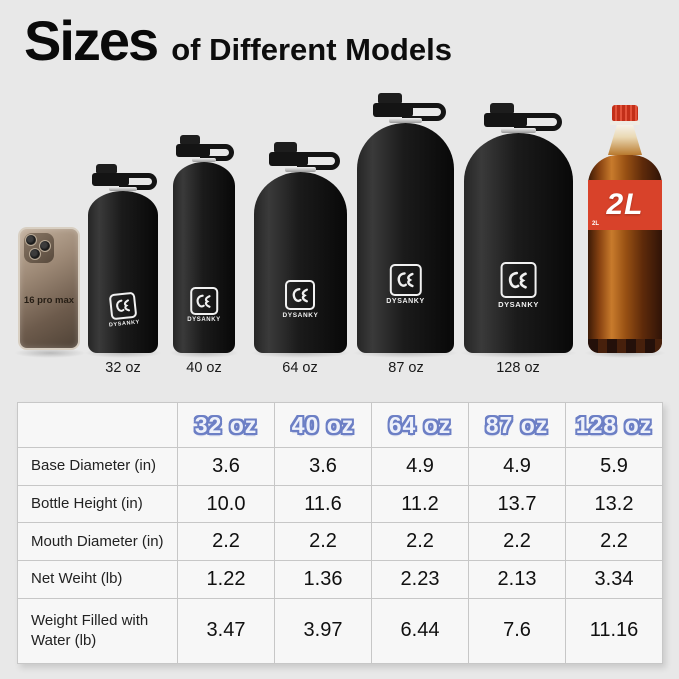  I want to click on bottle-size-caption: 32 oz, so click(123, 368).